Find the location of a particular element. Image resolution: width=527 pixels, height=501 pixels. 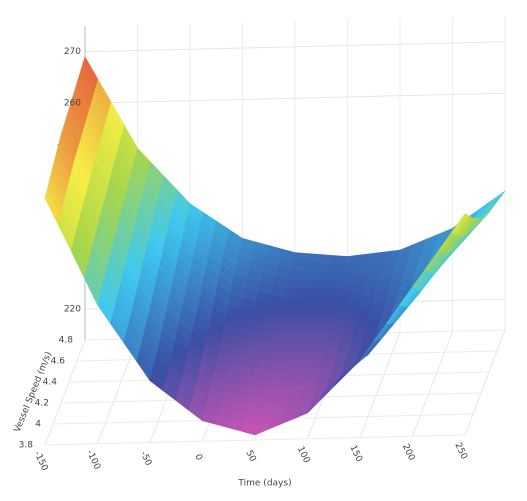

x-tick-label: 0 is located at coordinates (198, 458).